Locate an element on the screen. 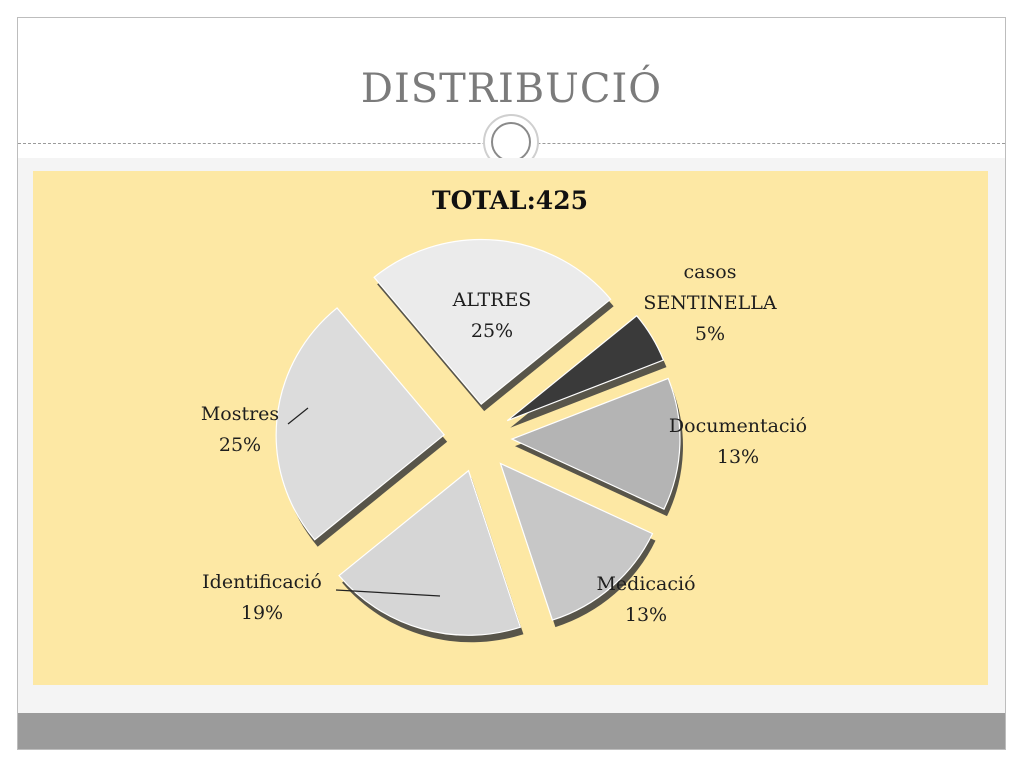 This screenshot has width=1024, height=768. slice-identificacio is located at coordinates (430, 552).